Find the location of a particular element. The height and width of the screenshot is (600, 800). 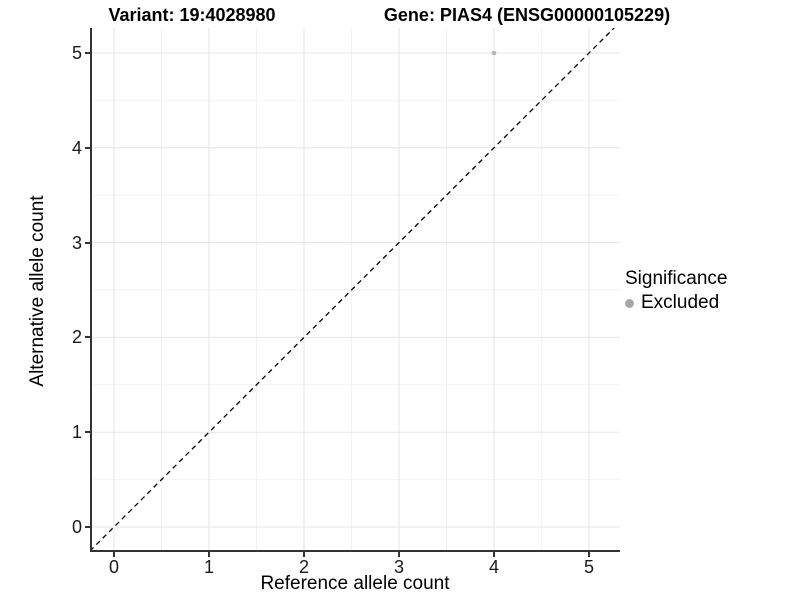

y-tick-label: 3 is located at coordinates (76, 242).